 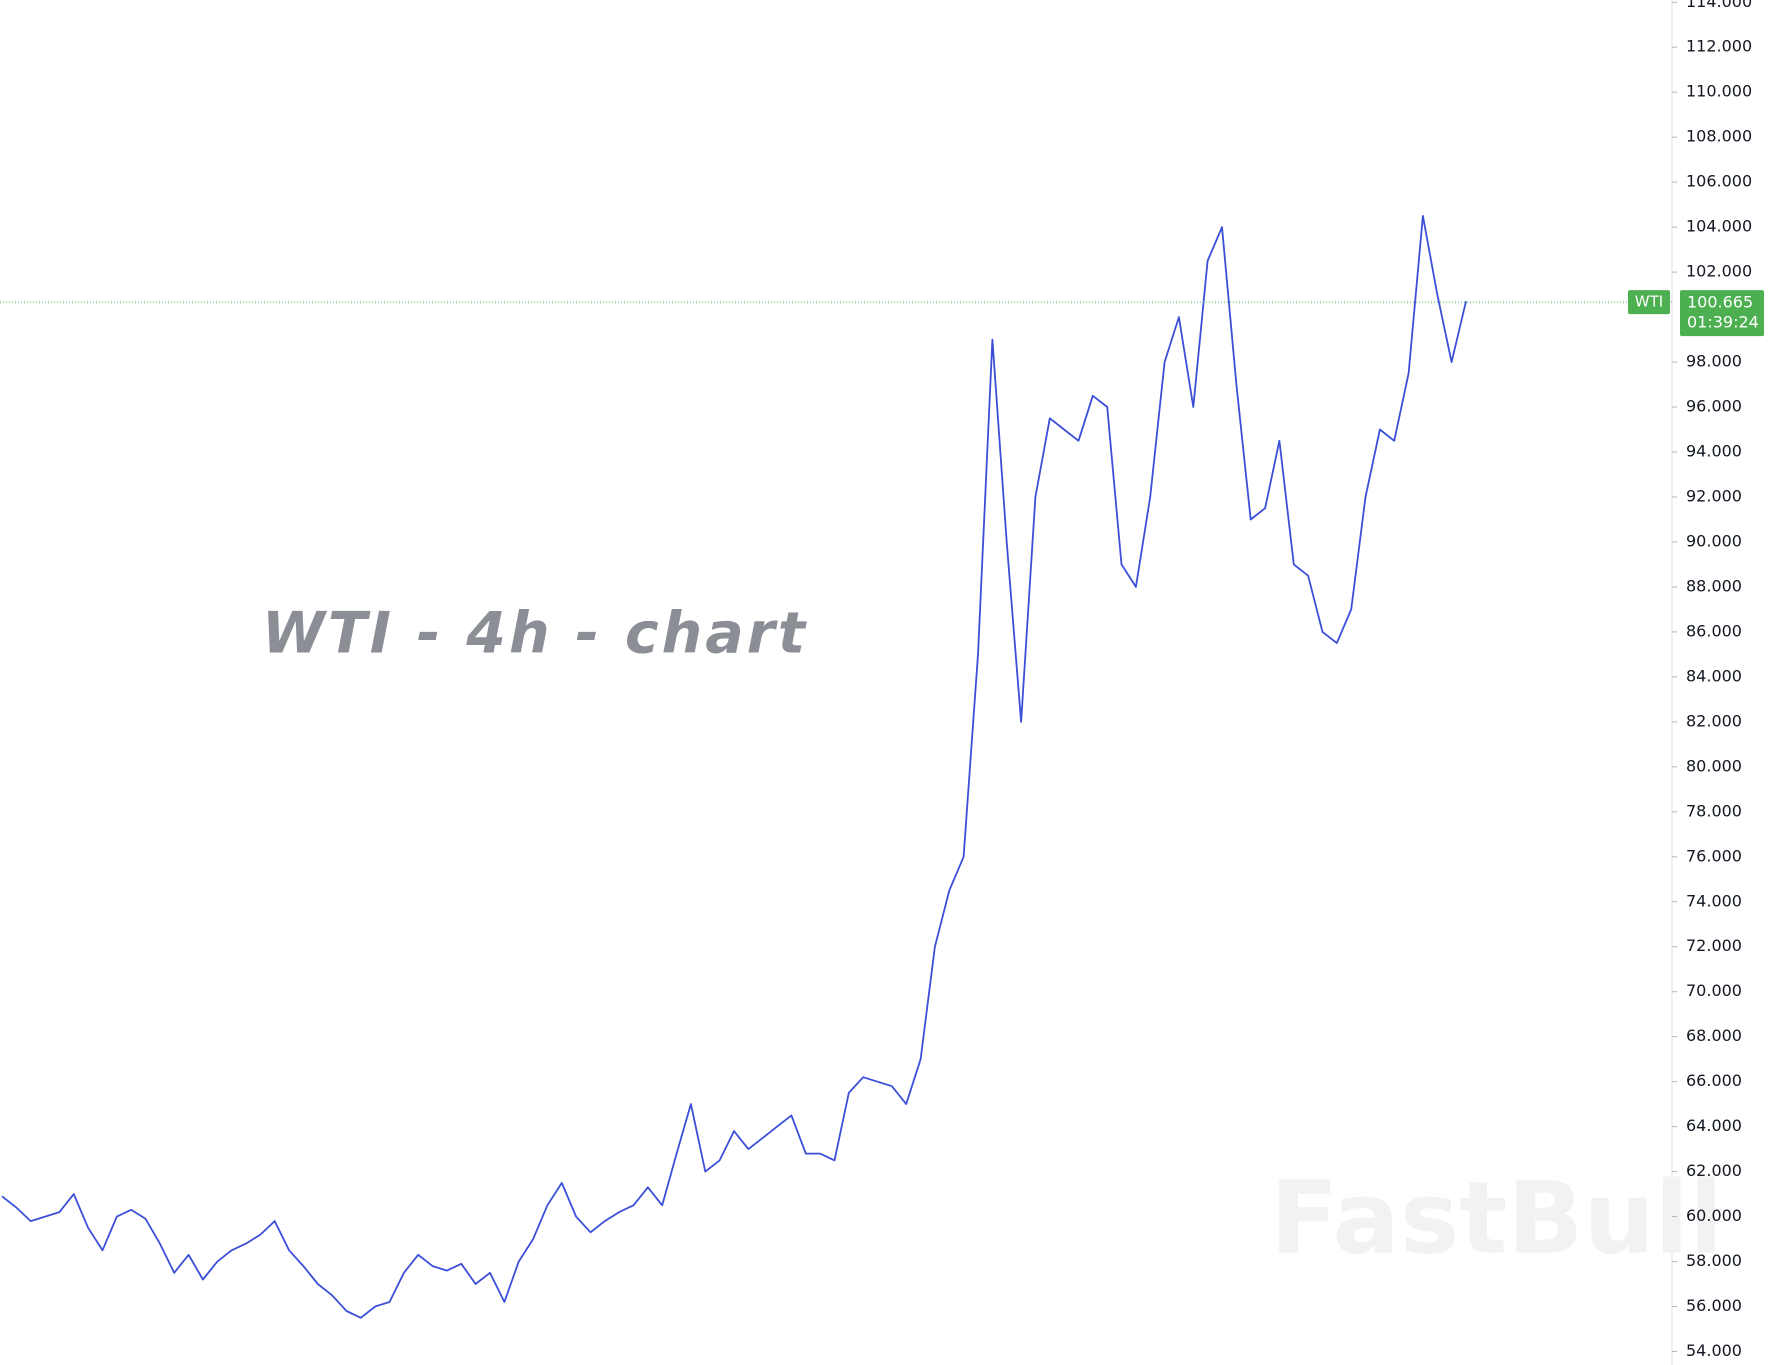 What do you see at coordinates (1714, 945) in the screenshot?
I see `y-tick-label: 72.000` at bounding box center [1714, 945].